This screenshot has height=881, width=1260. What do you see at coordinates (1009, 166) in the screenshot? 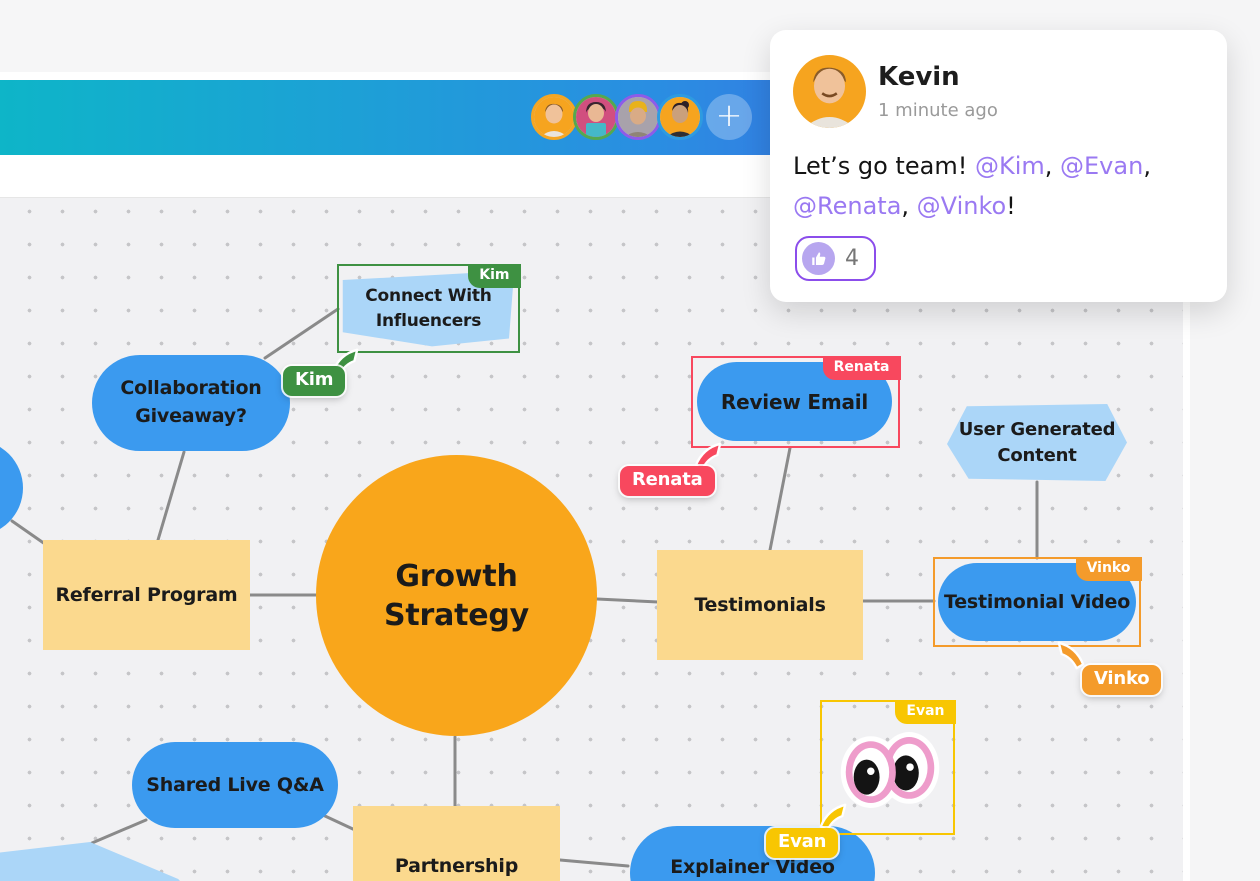
I see `mention-kim: @Kim` at bounding box center [1009, 166].